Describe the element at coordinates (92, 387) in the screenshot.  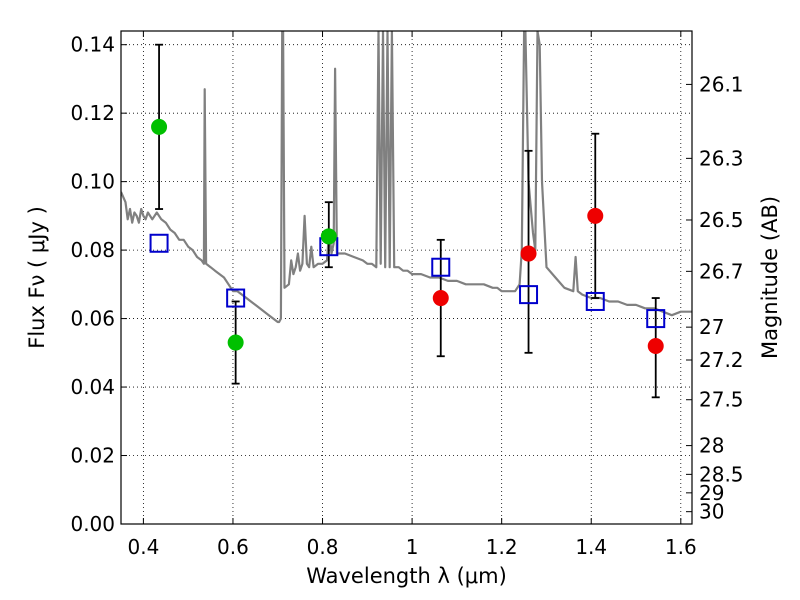
I see `y-tick-label: 0.04` at that location.